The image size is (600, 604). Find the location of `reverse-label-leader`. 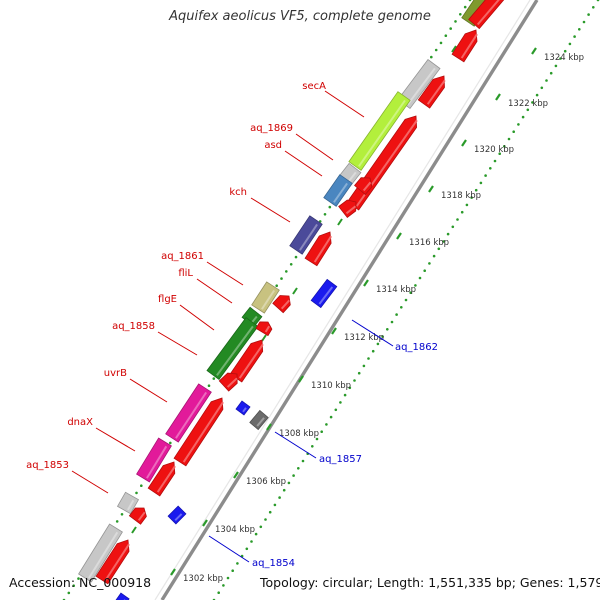

reverse-label-leader is located at coordinates (229, 549).